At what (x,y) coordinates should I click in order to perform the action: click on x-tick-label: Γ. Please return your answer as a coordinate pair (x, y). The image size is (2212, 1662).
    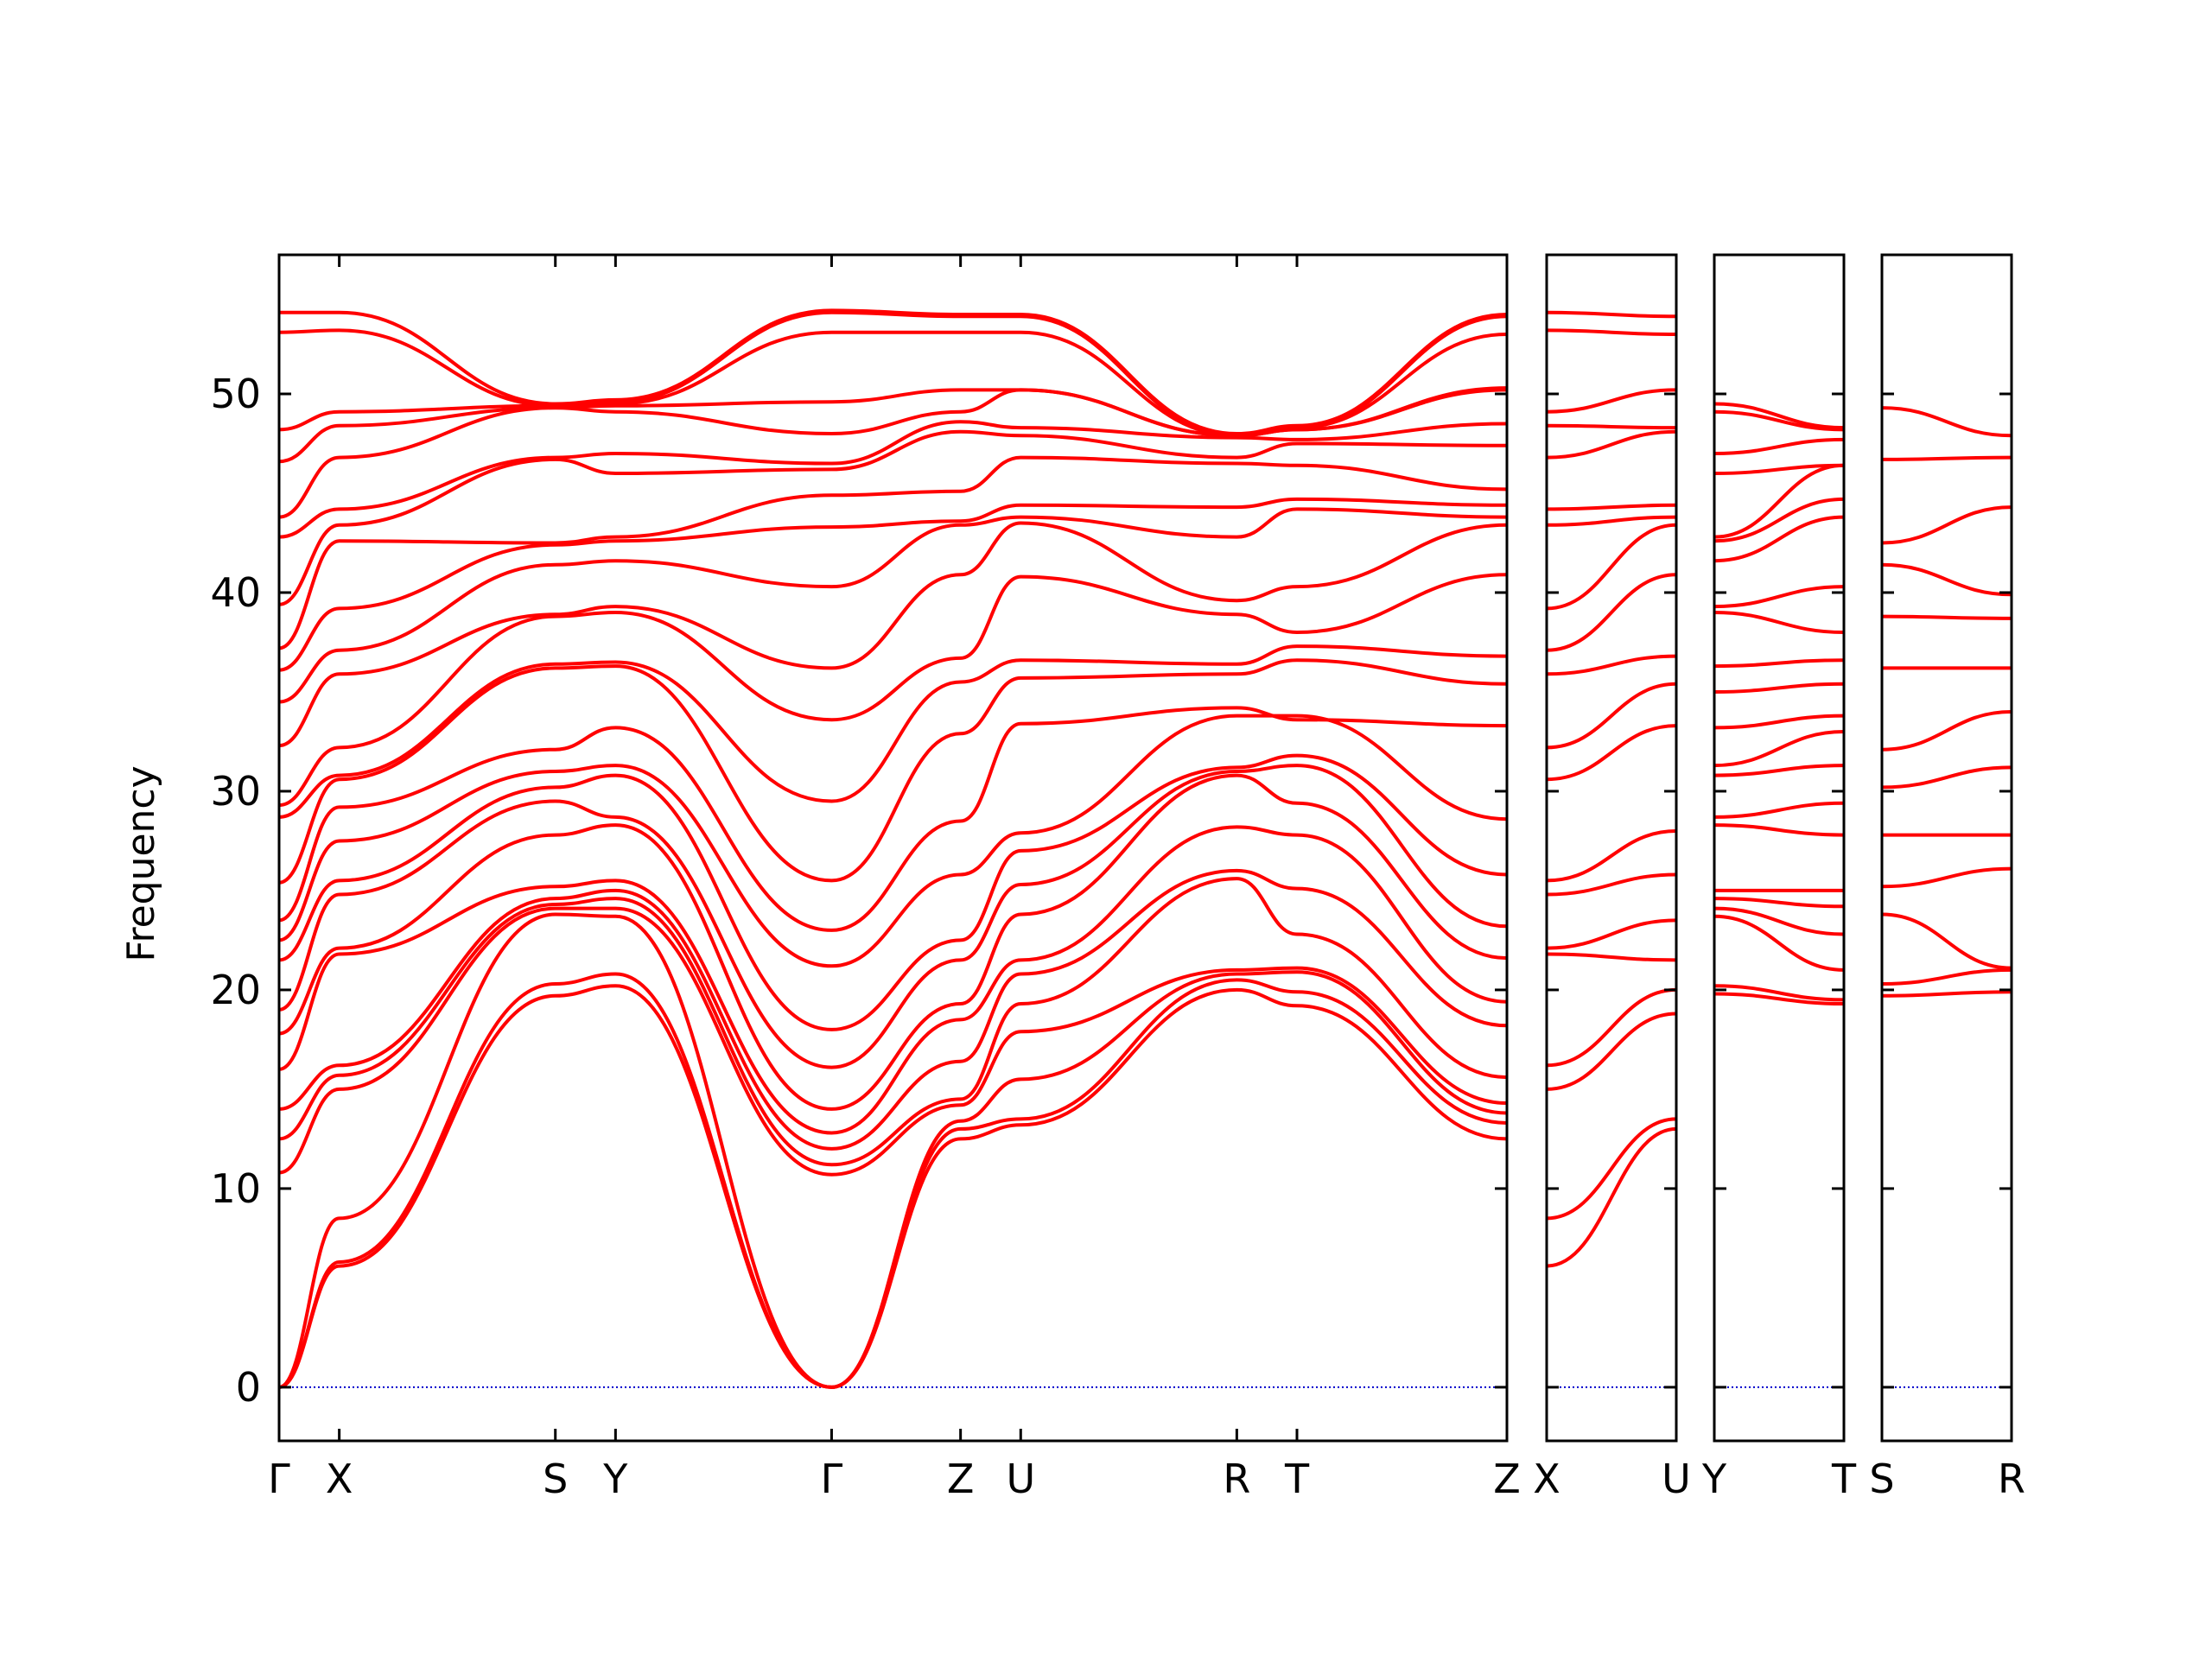
    Looking at the image, I should click on (279, 1479).